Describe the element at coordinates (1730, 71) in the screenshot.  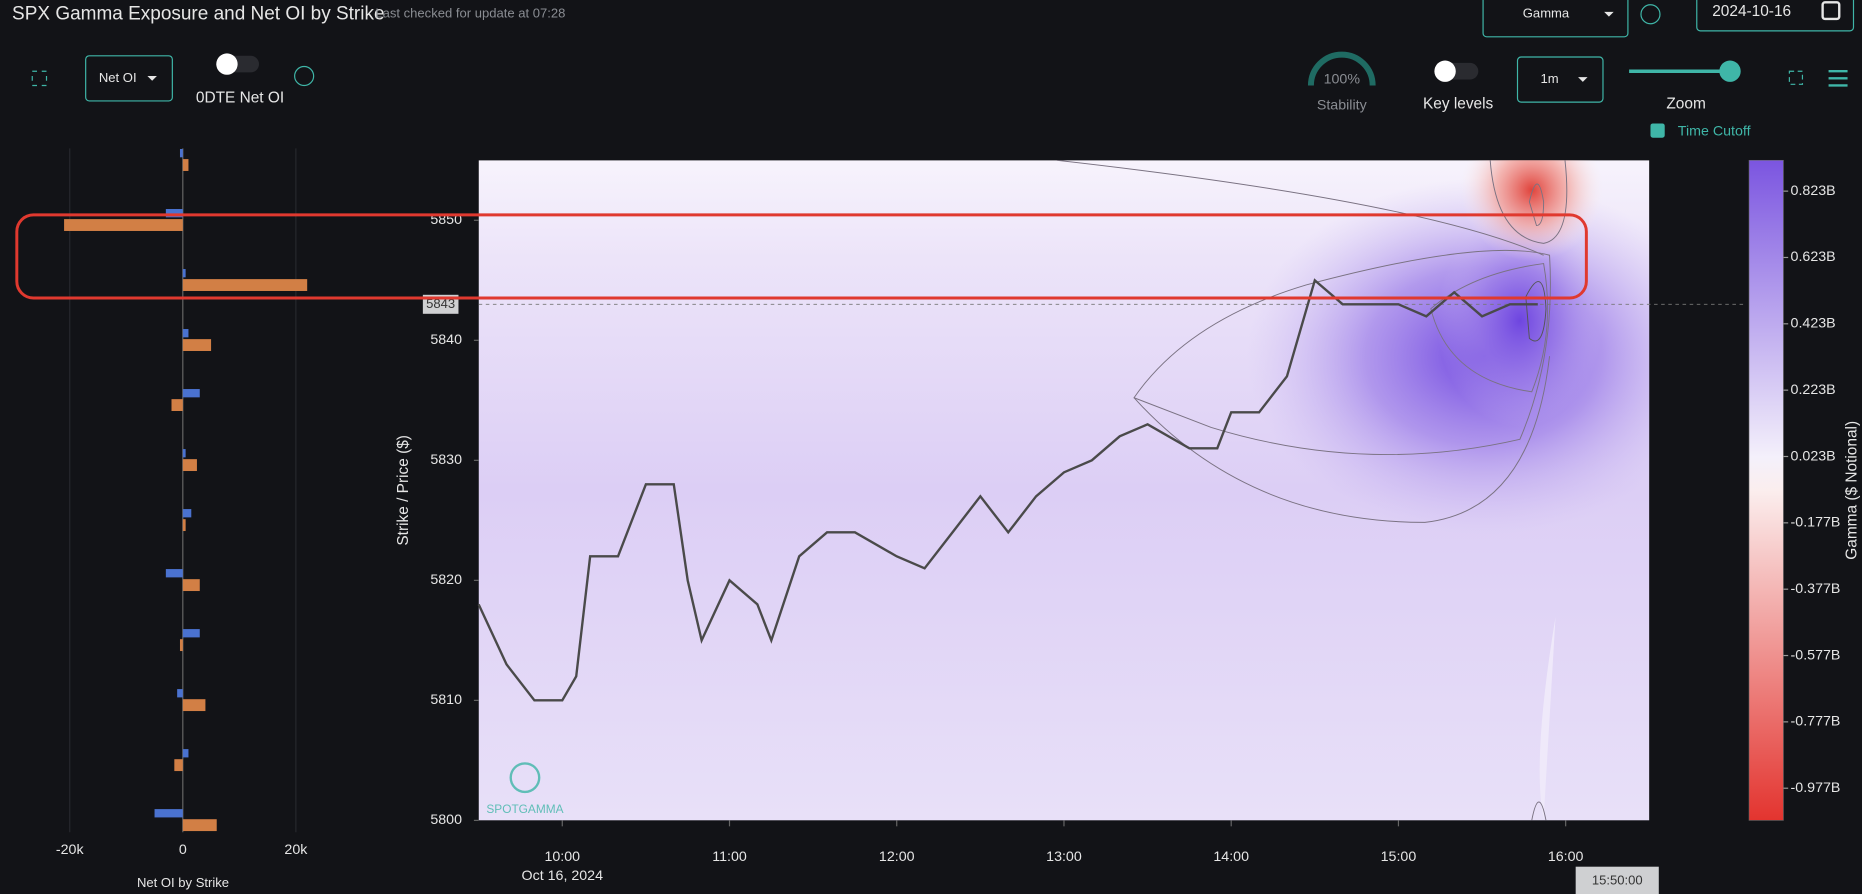
I see `zoom-knob` at that location.